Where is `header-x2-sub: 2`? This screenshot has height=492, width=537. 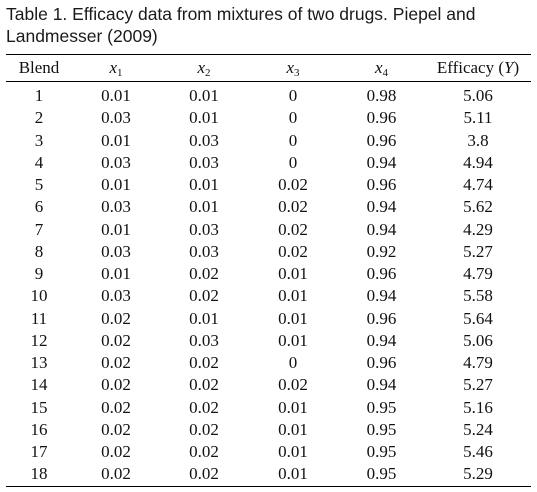 header-x2-sub: 2 is located at coordinates (208, 73).